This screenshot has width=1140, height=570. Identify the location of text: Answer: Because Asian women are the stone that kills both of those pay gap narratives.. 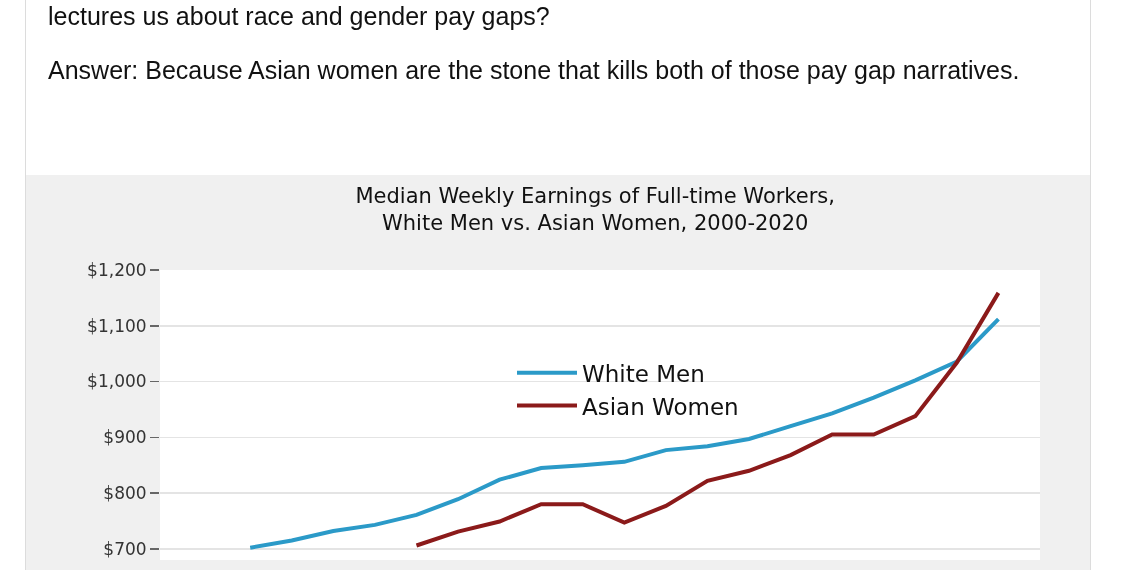
(534, 70).